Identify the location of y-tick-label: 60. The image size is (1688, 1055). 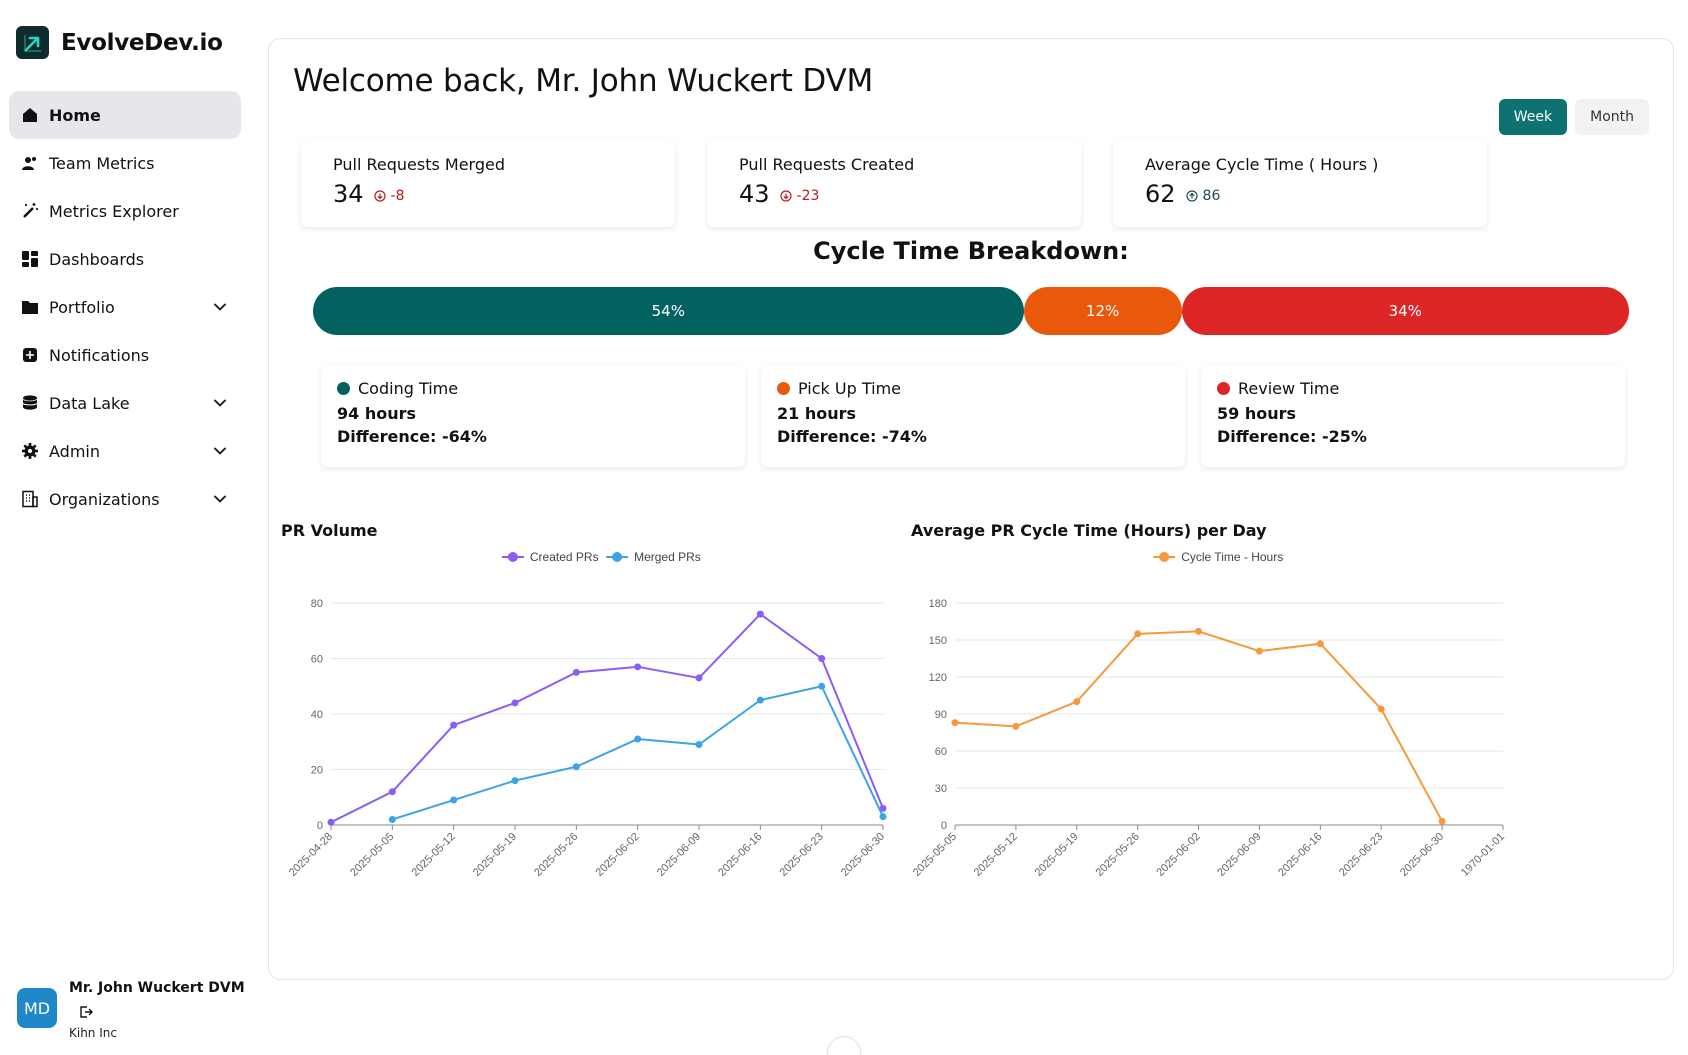
(317, 660).